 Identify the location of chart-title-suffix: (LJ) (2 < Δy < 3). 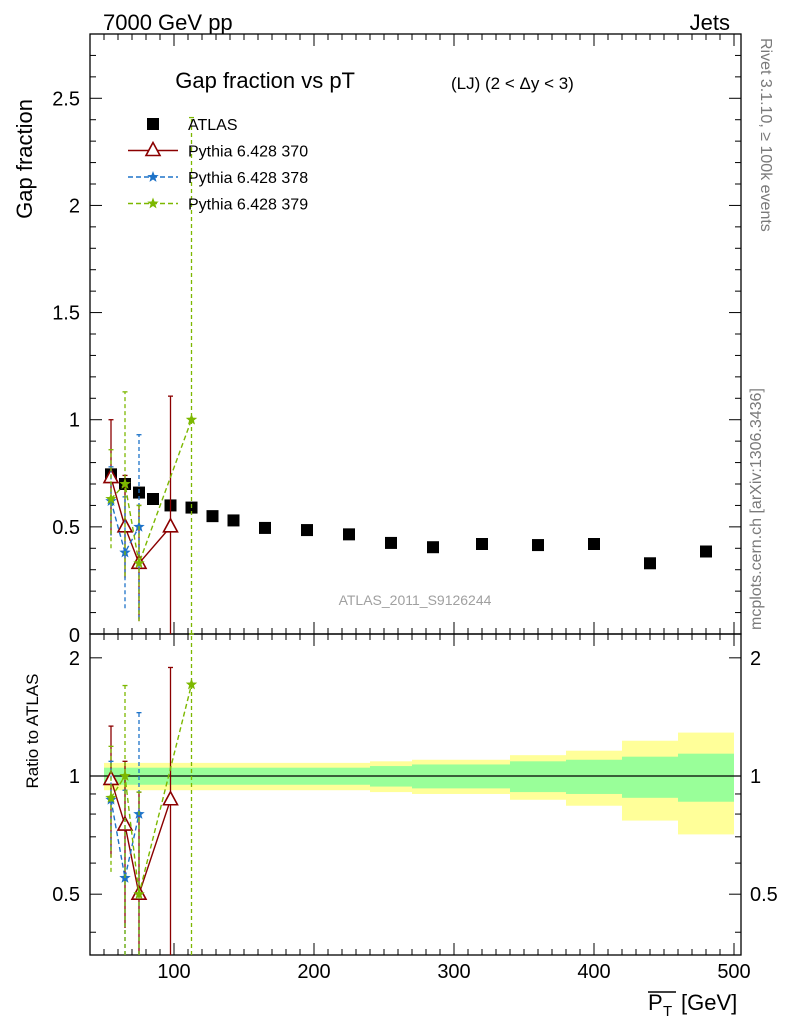
(512, 83).